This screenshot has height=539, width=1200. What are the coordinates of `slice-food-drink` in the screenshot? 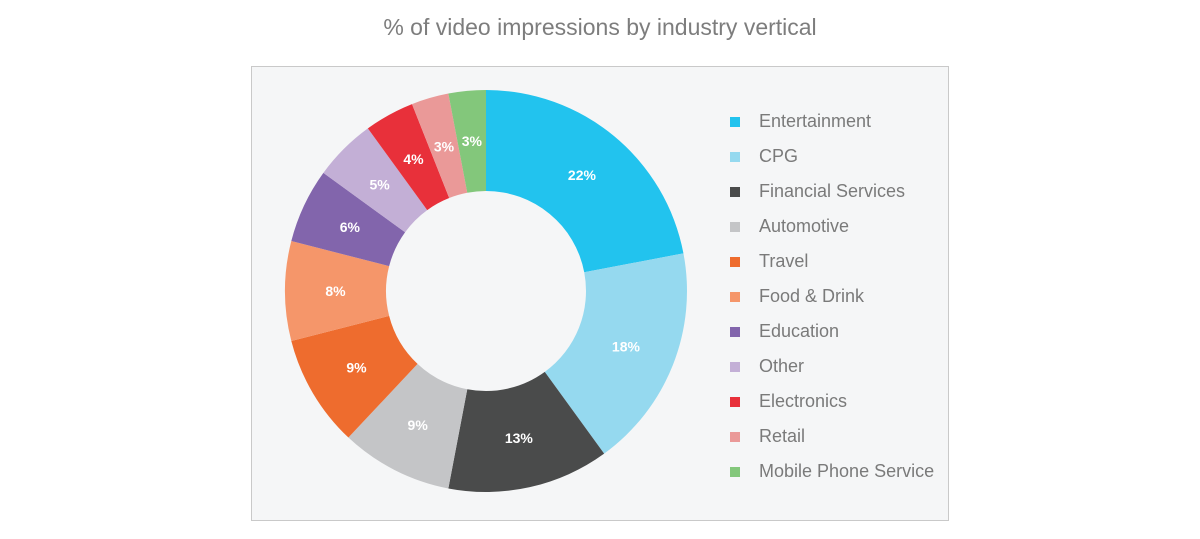 It's located at (337, 291).